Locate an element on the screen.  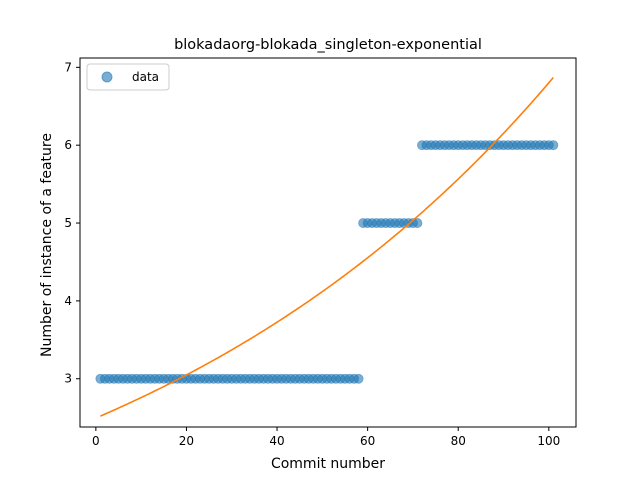
x-tick-label: 0 is located at coordinates (96, 441).